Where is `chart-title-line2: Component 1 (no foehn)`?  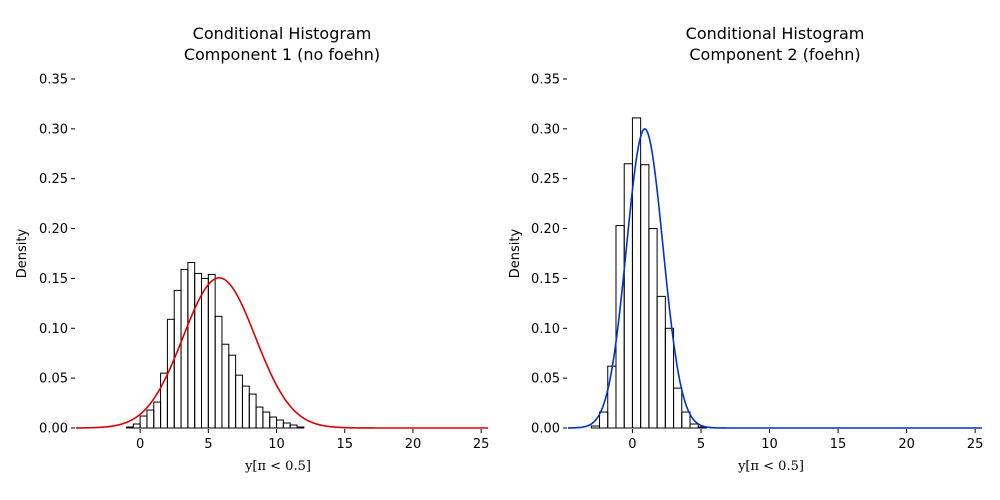
chart-title-line2: Component 1 (no foehn) is located at coordinates (282, 54).